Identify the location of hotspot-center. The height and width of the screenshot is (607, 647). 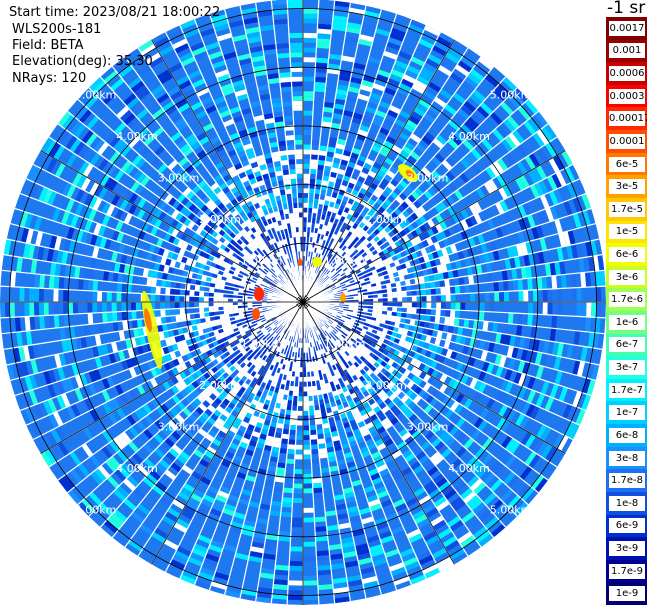
(300, 262).